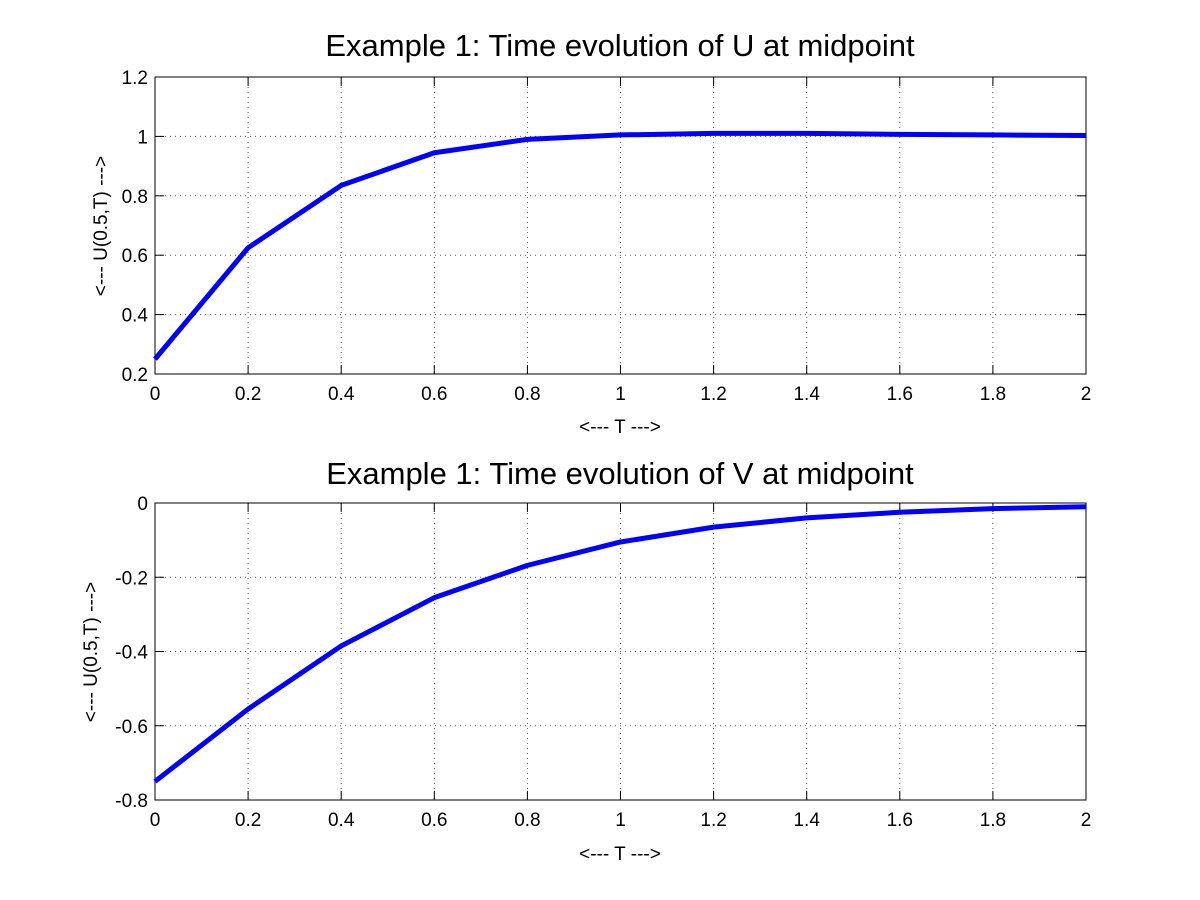 The width and height of the screenshot is (1200, 900). Describe the element at coordinates (131, 801) in the screenshot. I see `bottom-y-tick-label: -0.8` at that location.